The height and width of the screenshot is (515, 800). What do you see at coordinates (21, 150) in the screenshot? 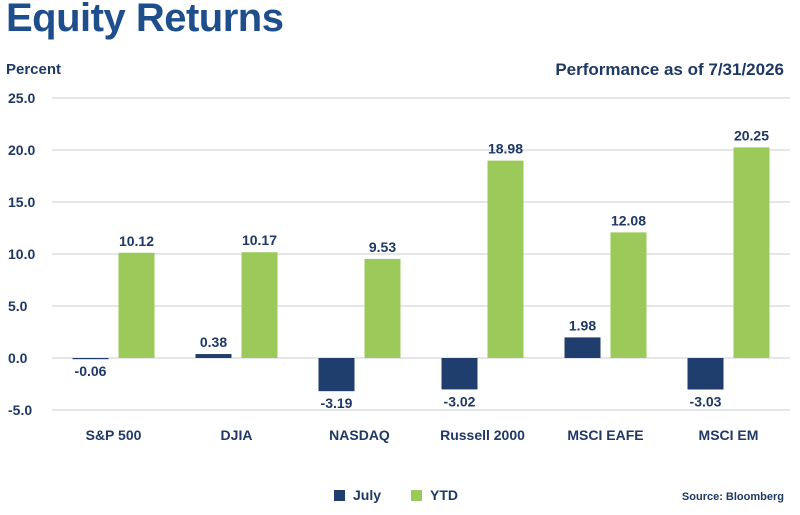
I see `y-tick-label: 20.0` at bounding box center [21, 150].